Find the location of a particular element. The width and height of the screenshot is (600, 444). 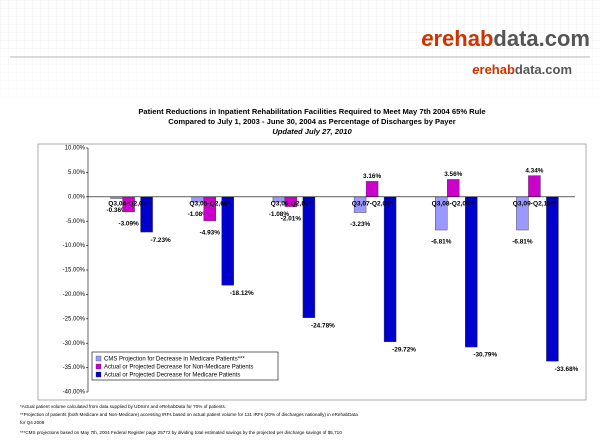

data-label: 3.56% is located at coordinates (453, 174).